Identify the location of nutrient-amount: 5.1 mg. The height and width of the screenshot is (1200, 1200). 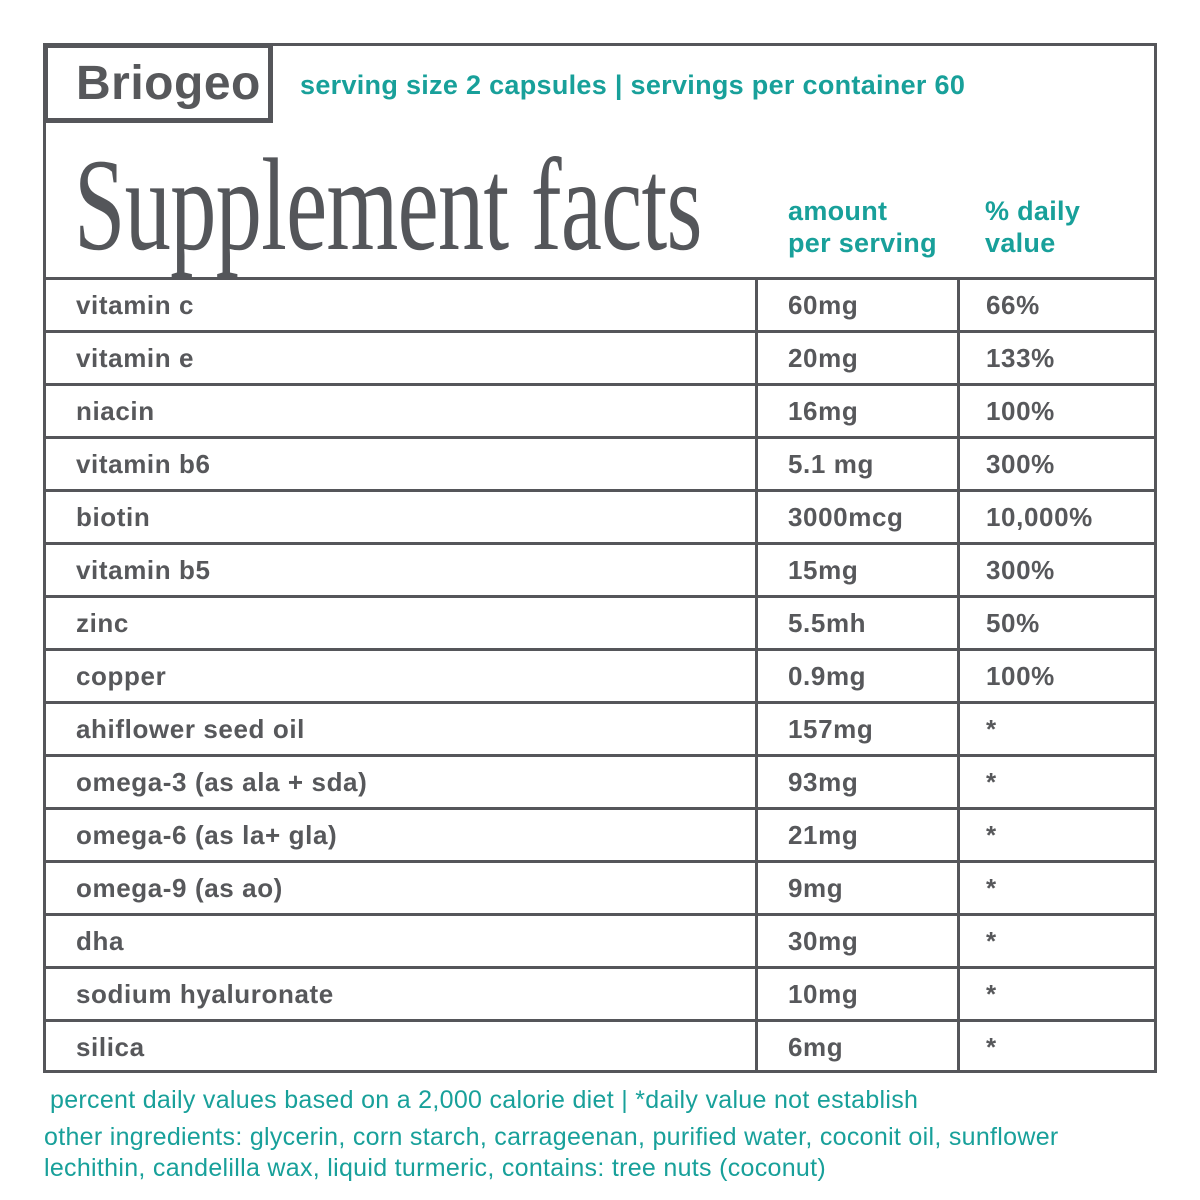
(856, 464).